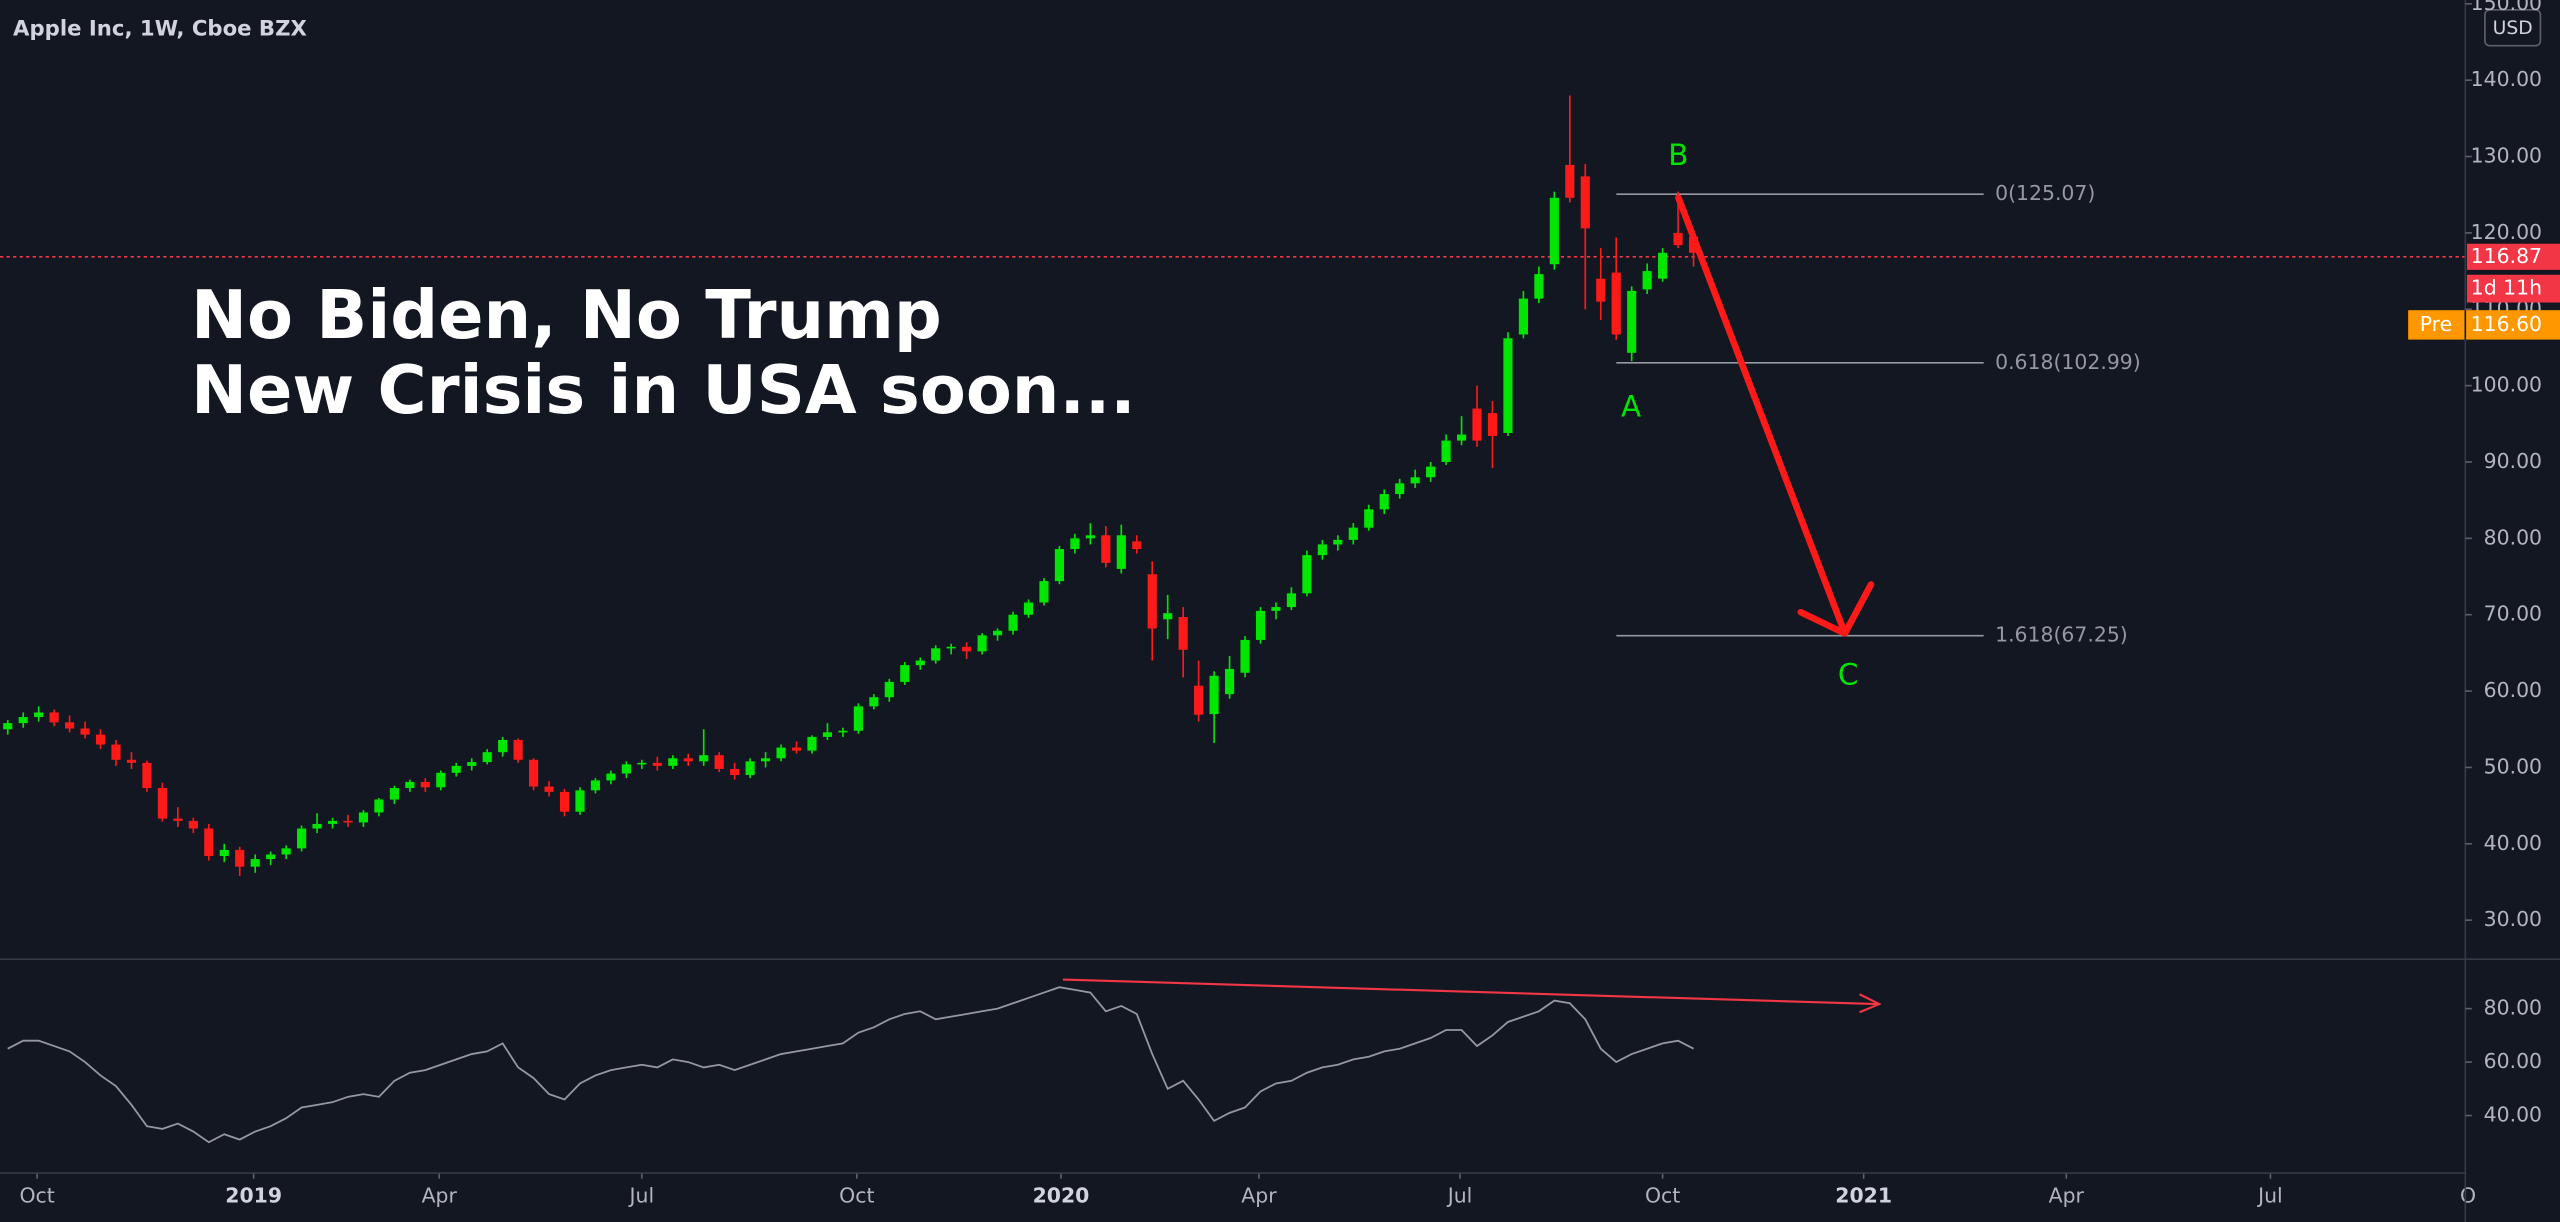 The width and height of the screenshot is (2560, 1222). I want to click on currency-box, so click(2513, 27).